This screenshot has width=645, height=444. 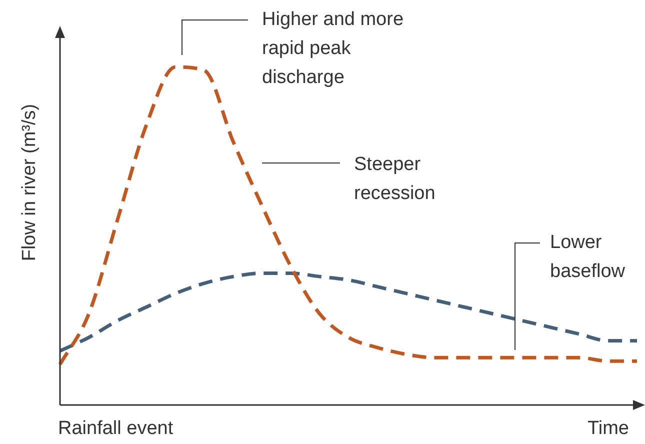 I want to click on annotation: Steeper recession, so click(x=395, y=179).